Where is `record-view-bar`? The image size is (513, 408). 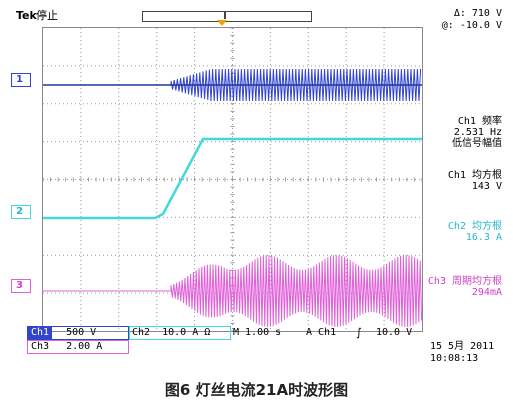 record-view-bar is located at coordinates (227, 16).